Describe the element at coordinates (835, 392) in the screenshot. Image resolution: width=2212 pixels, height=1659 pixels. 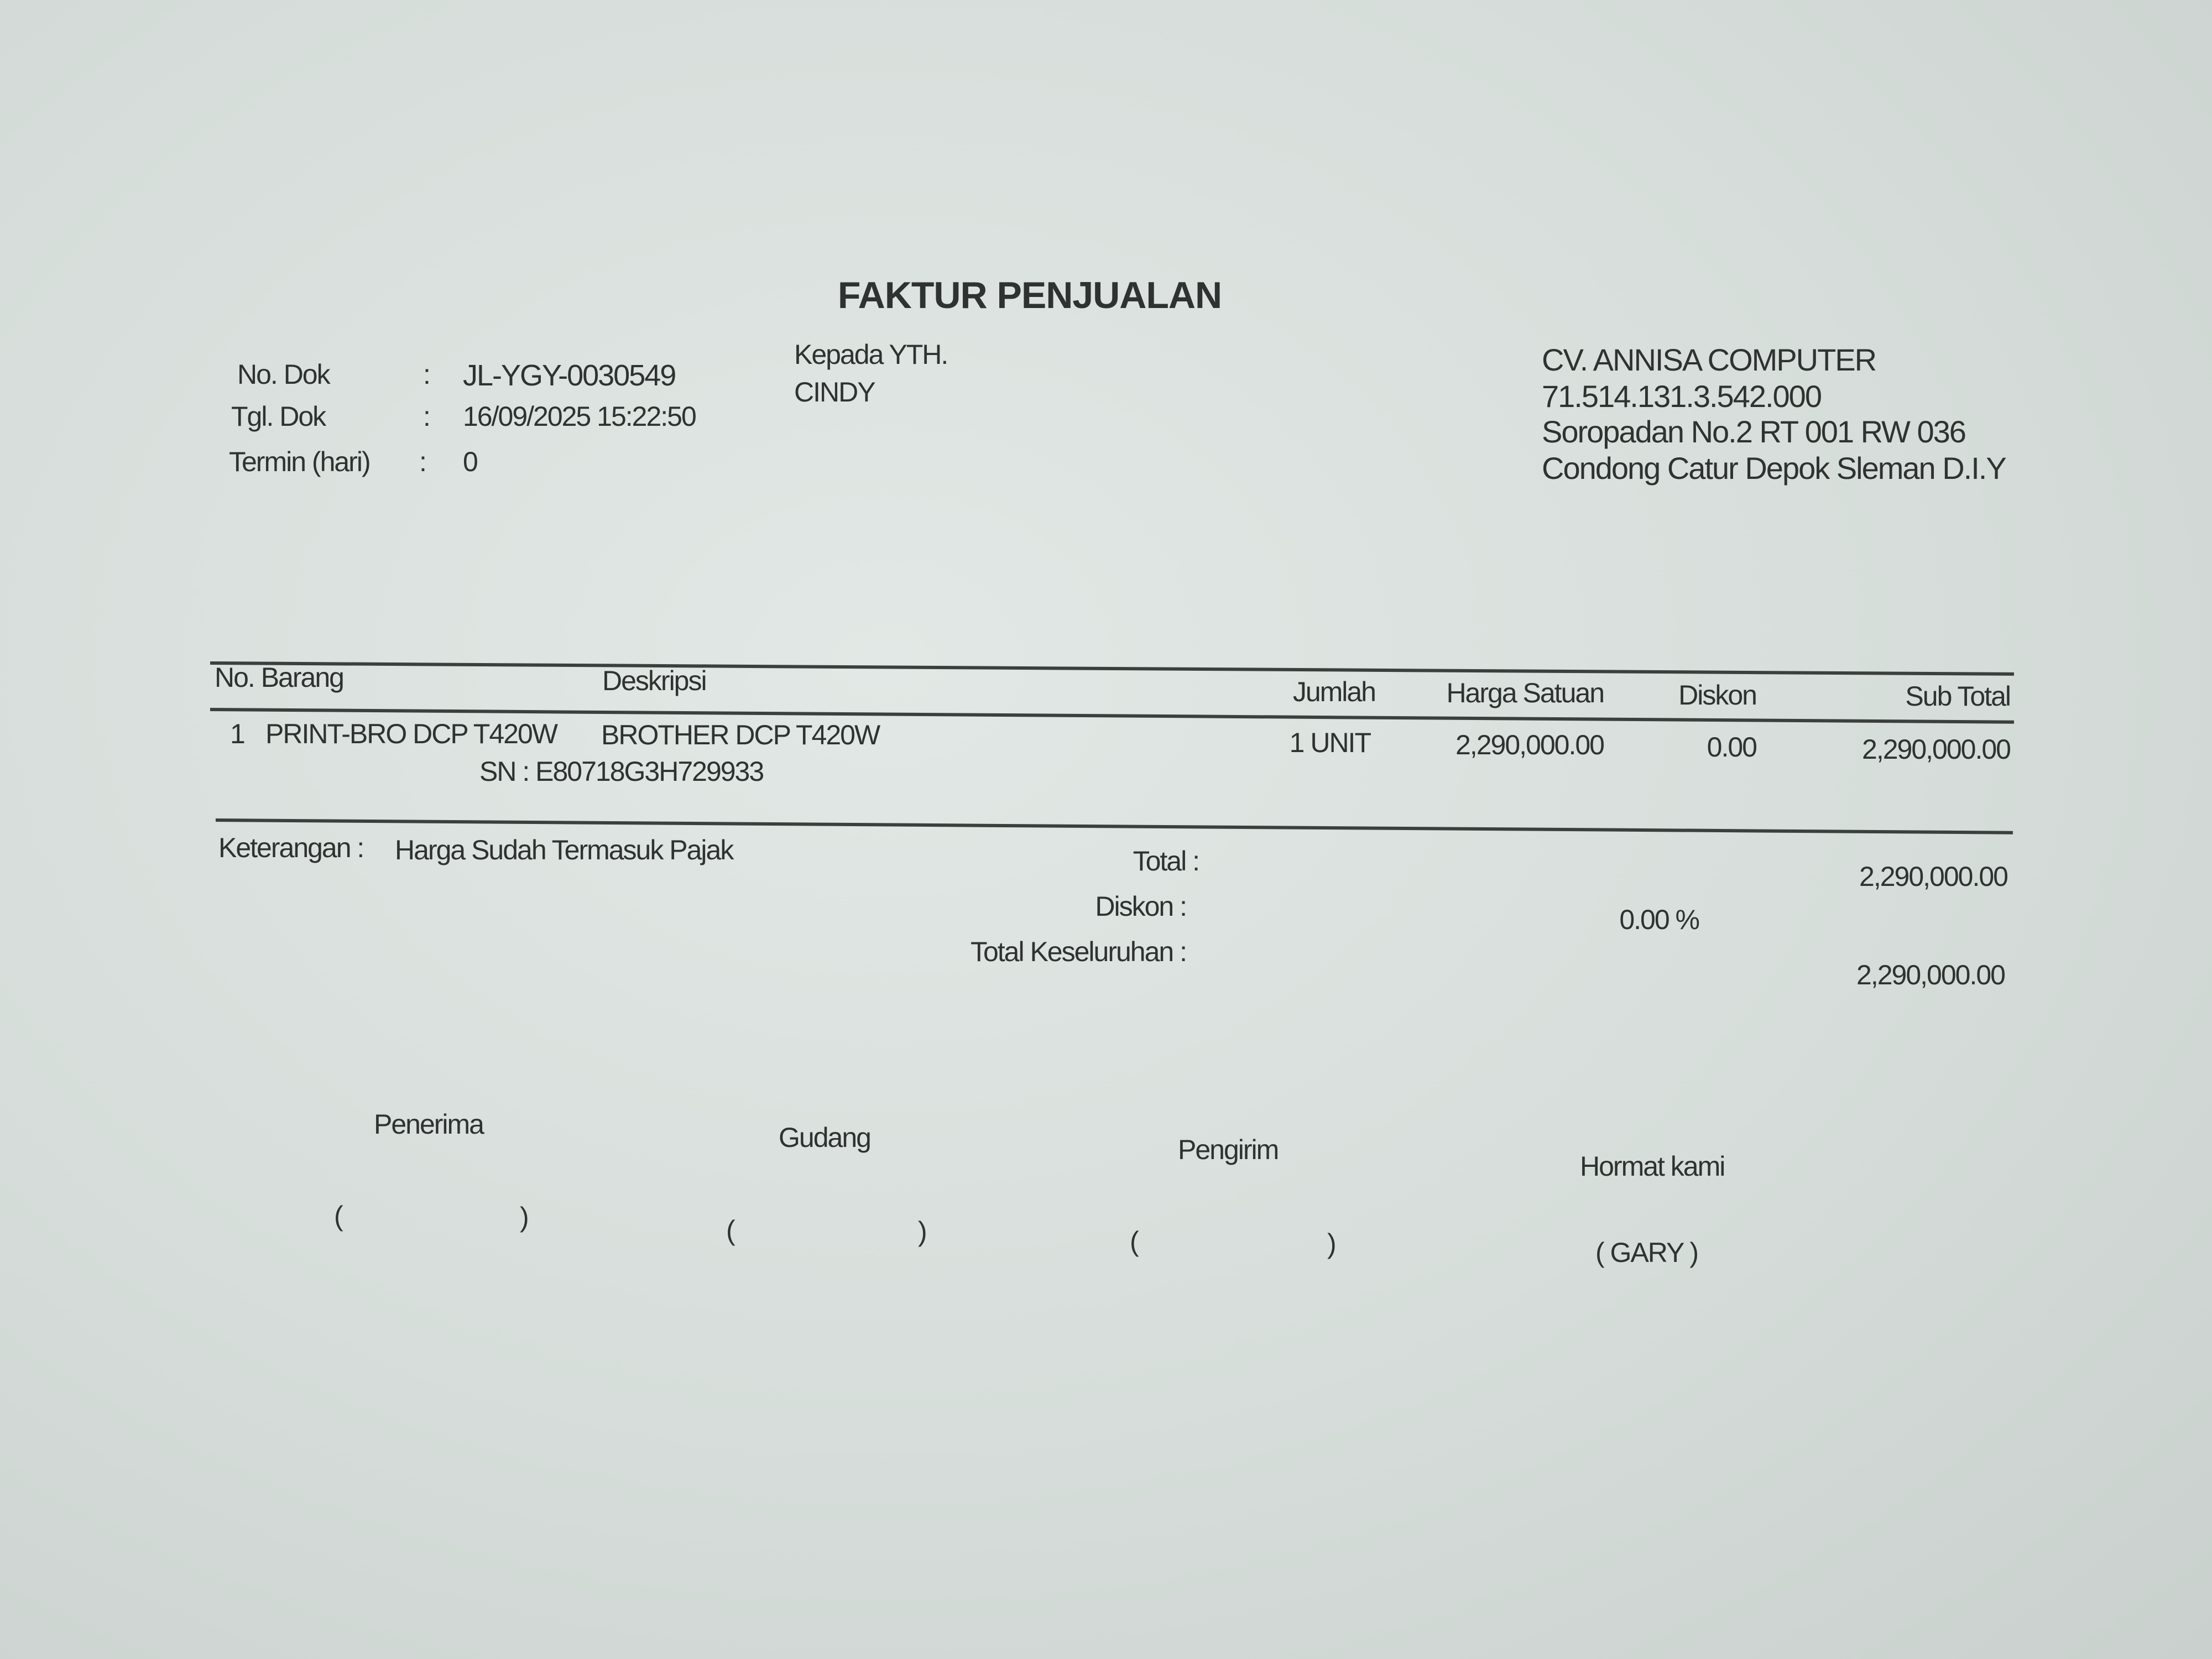
I see `recipient-name: CINDY` at that location.